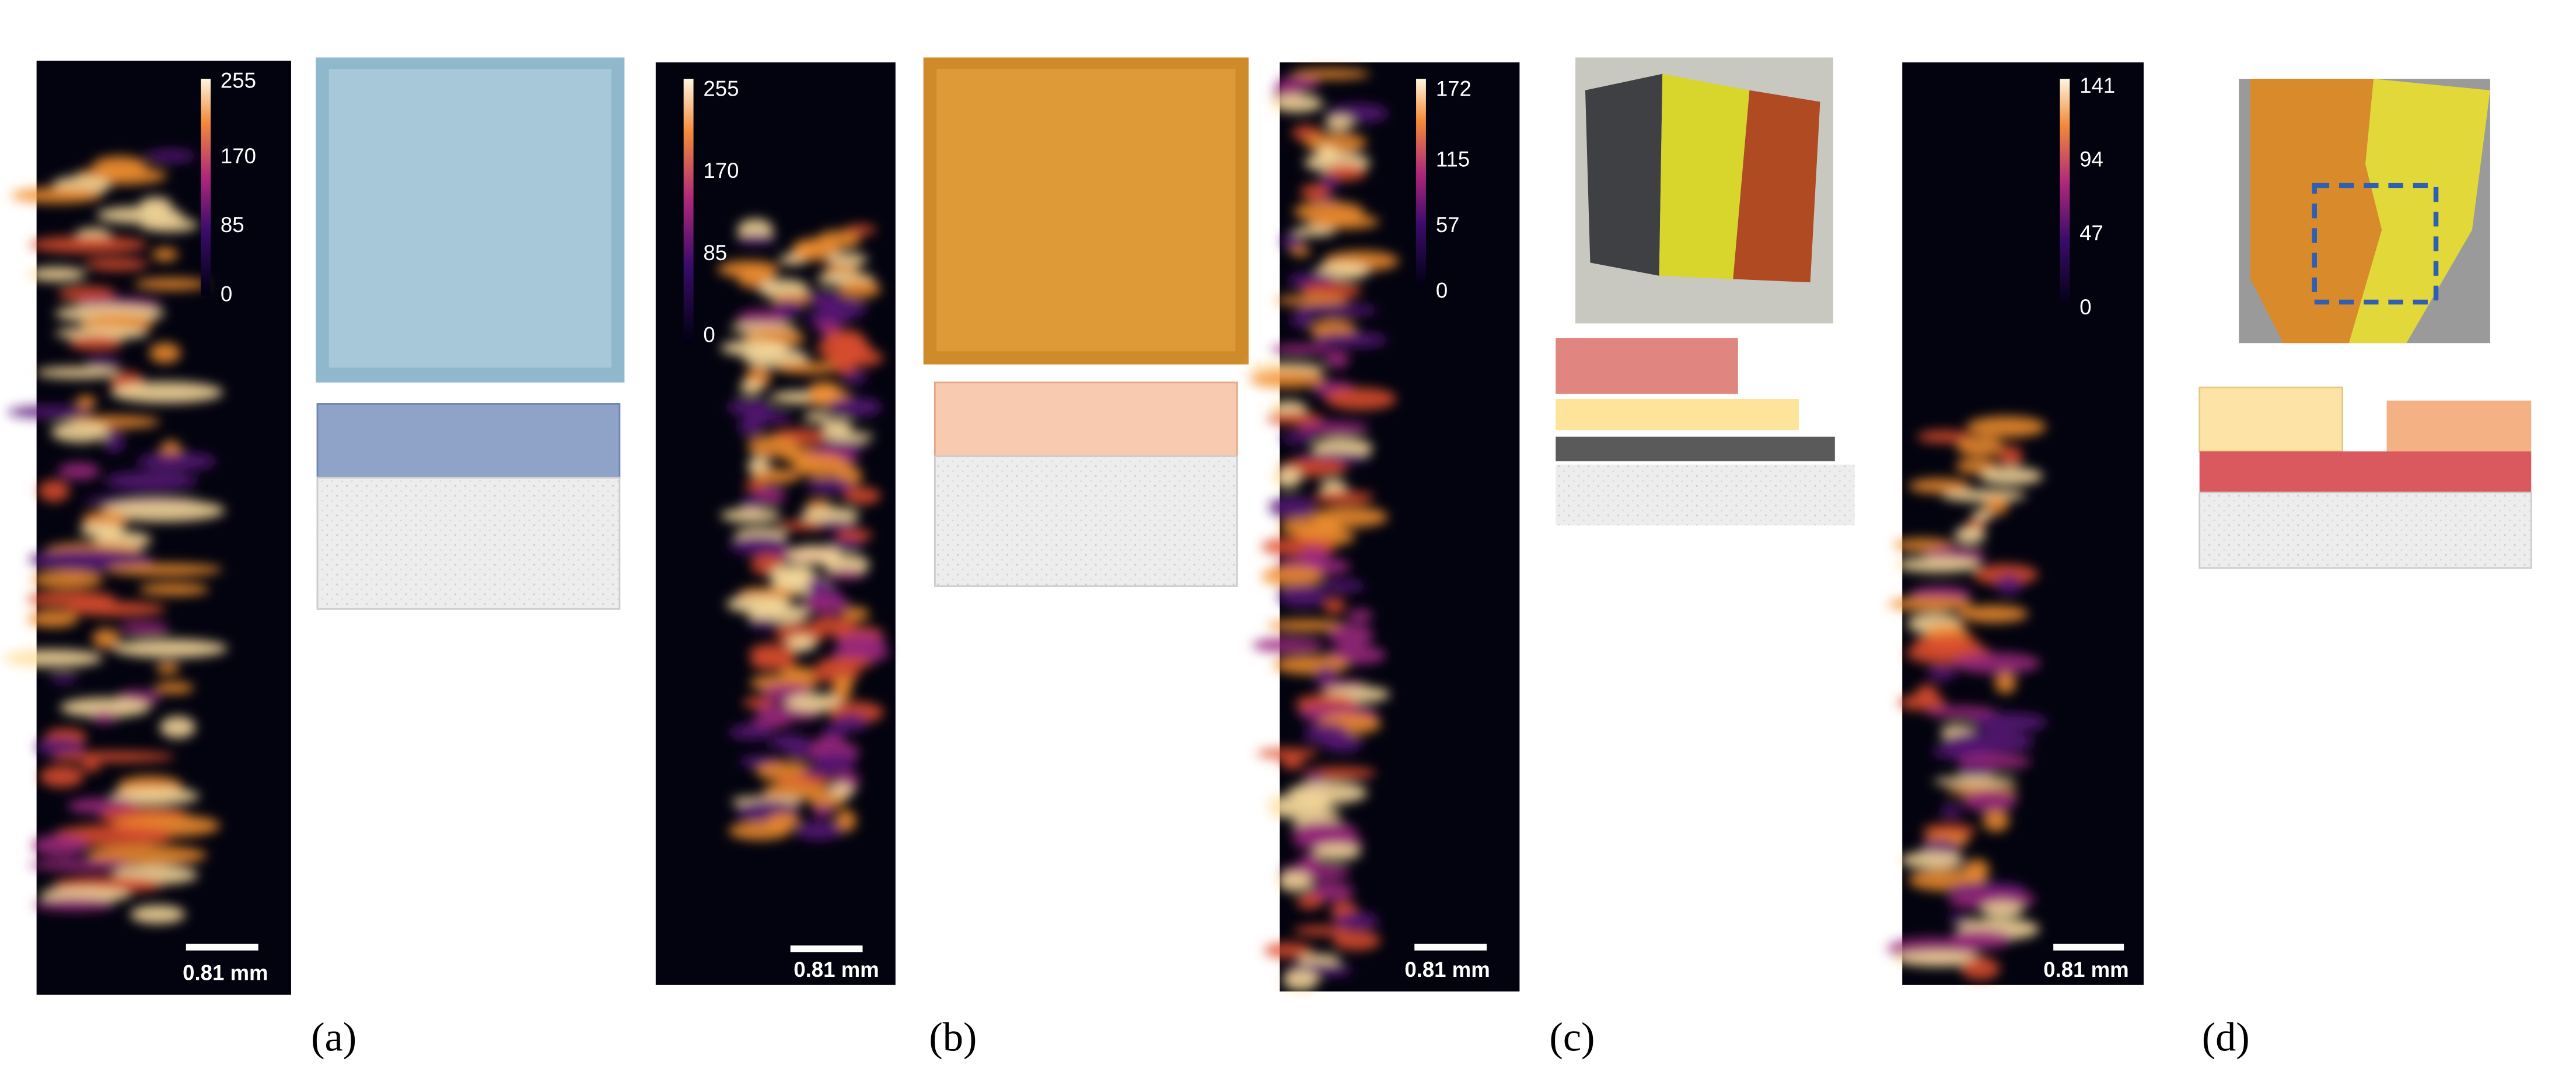  Describe the element at coordinates (1704, 190) in the screenshot. I see `photo-c` at that location.